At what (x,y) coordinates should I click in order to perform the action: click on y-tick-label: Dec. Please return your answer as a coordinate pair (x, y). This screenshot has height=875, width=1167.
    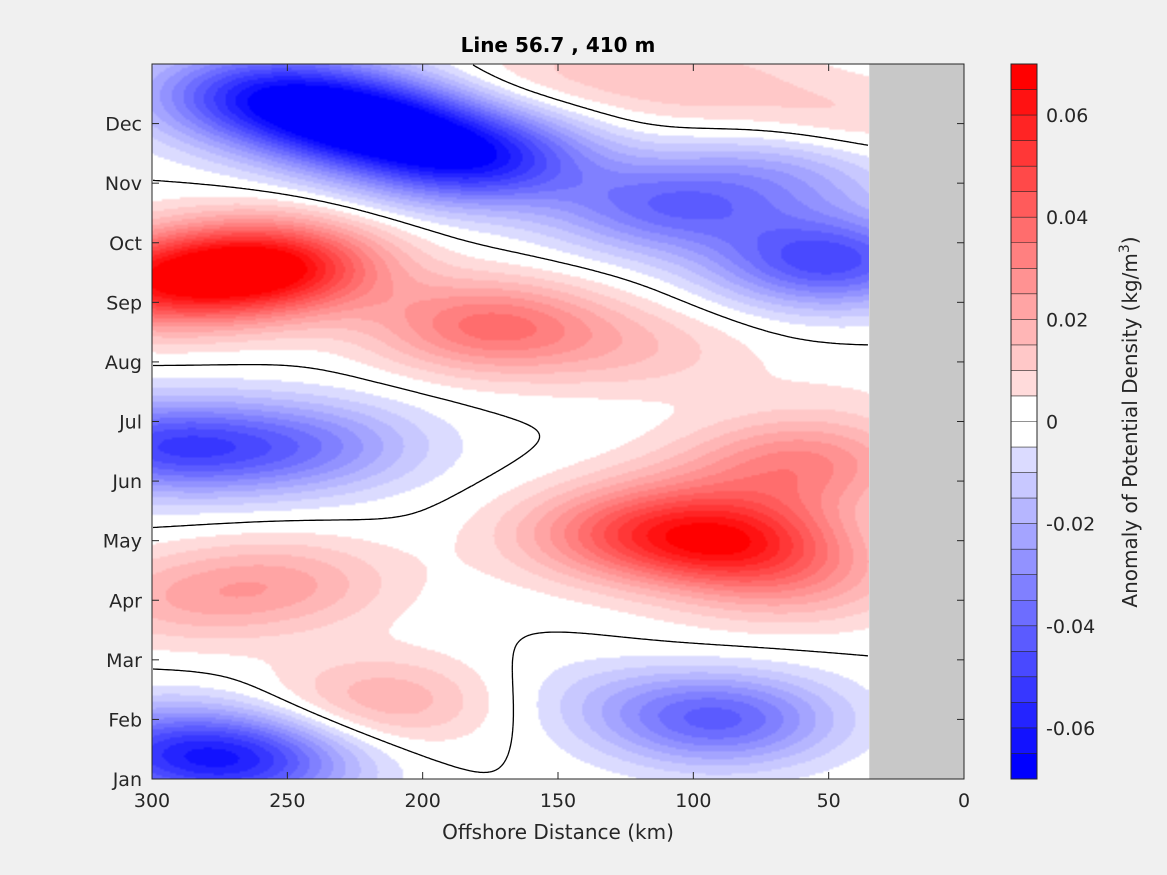
    Looking at the image, I should click on (123, 125).